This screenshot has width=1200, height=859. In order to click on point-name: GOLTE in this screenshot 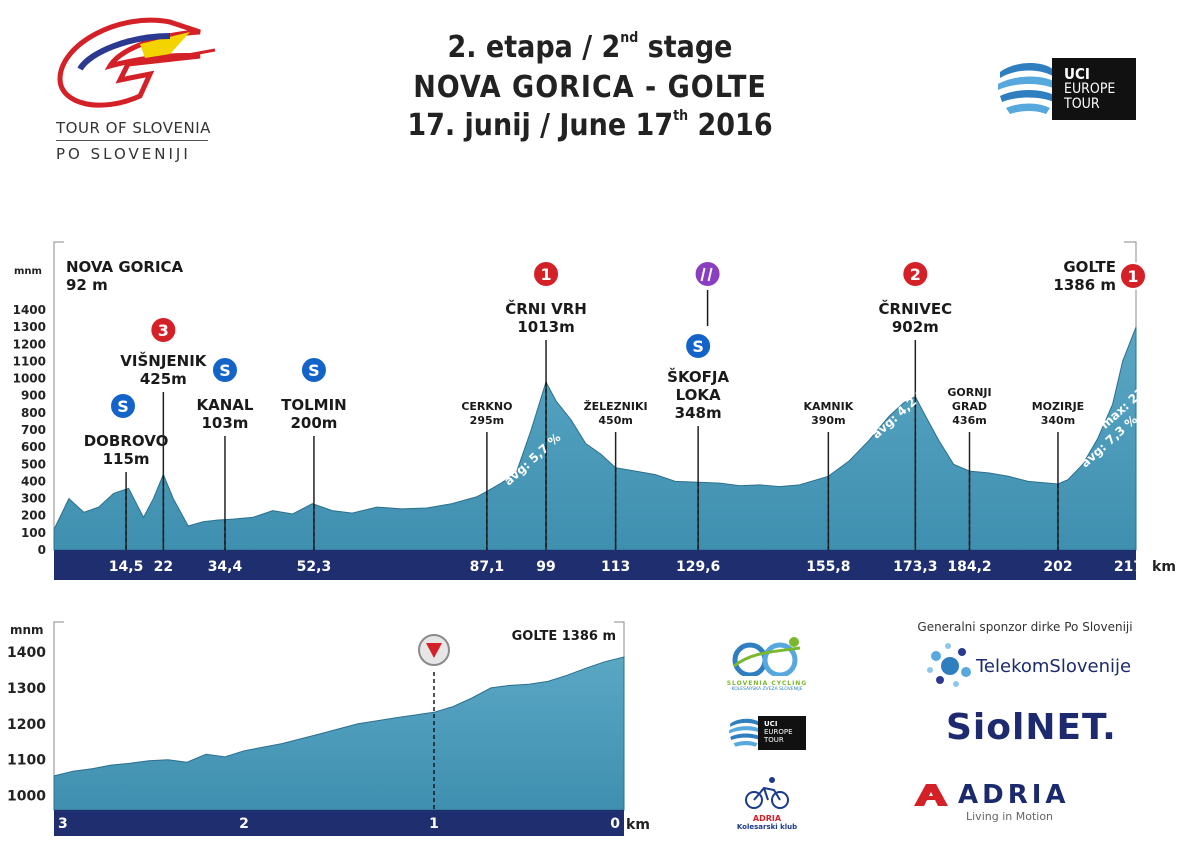, I will do `click(1089, 267)`.